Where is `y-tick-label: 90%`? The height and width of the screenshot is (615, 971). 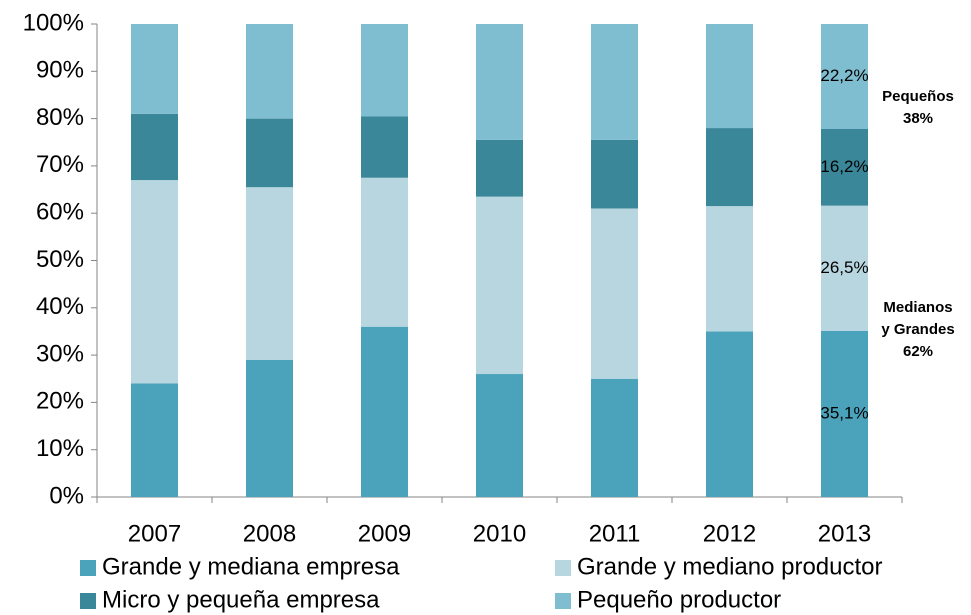
y-tick-label: 90% is located at coordinates (60, 70).